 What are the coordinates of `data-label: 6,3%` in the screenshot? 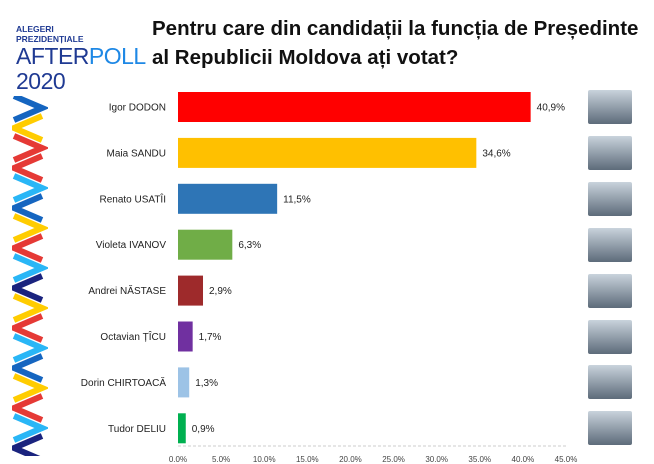 It's located at (249, 245).